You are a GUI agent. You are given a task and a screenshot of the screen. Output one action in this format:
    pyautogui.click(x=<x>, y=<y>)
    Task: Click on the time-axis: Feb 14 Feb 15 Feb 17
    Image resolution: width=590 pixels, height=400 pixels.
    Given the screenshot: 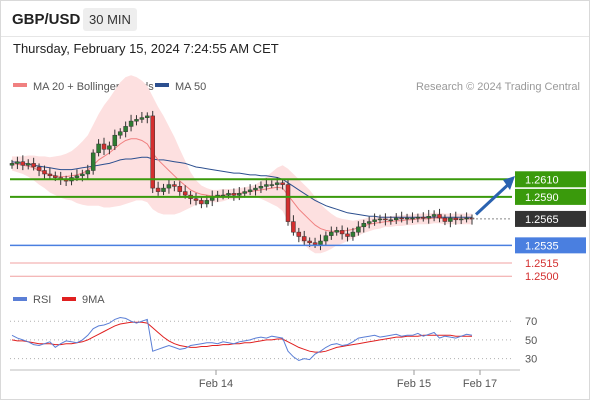 What is the action you would take?
    pyautogui.click(x=348, y=380)
    